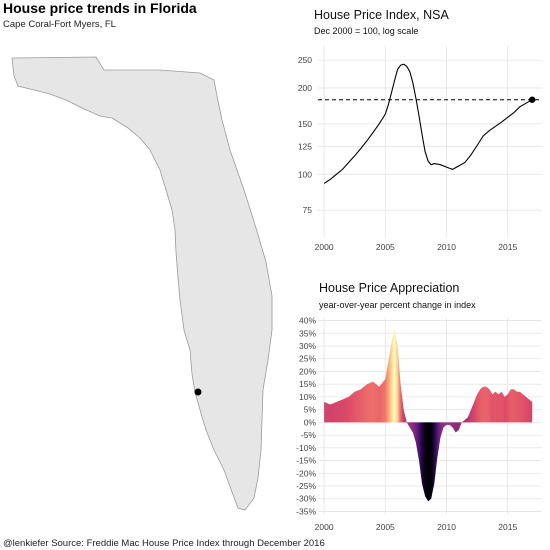 The image size is (550, 550). Describe the element at coordinates (306, 461) in the screenshot. I see `hpa-y-tick-label: -15%` at that location.